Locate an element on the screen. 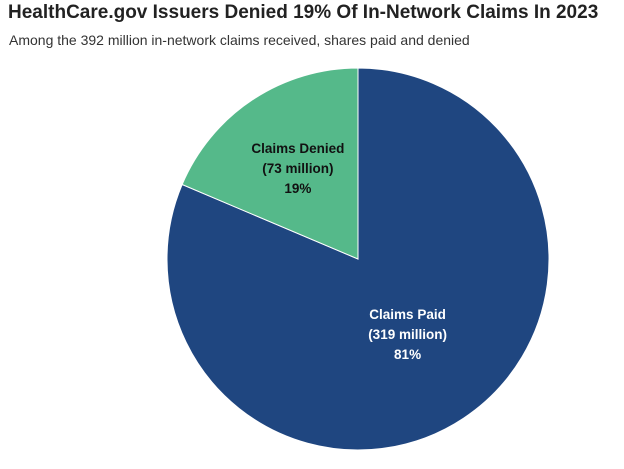  slice-label-line: 19% is located at coordinates (297, 188).